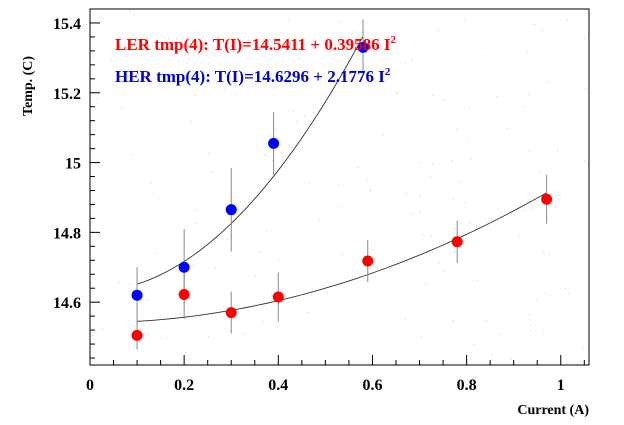  Describe the element at coordinates (388, 72) in the screenshot. I see `legend-her-exponent: 2` at that location.